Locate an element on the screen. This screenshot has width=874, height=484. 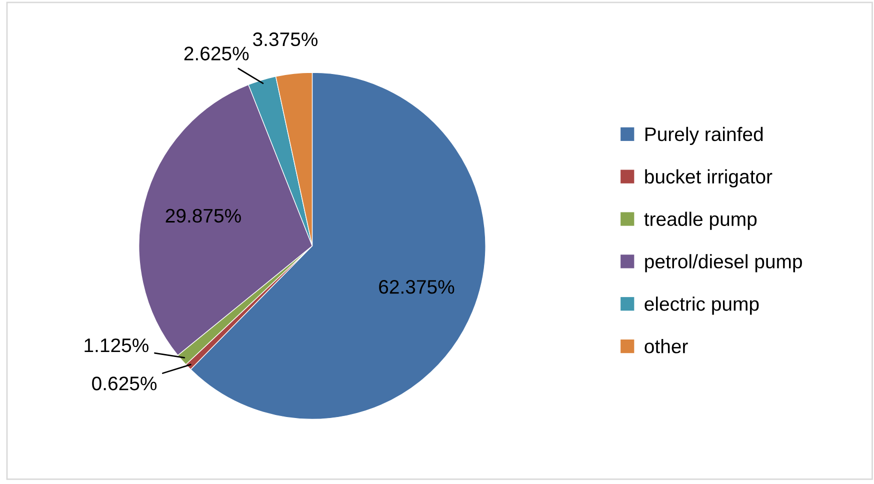
data-label: 29.875% is located at coordinates (203, 215).